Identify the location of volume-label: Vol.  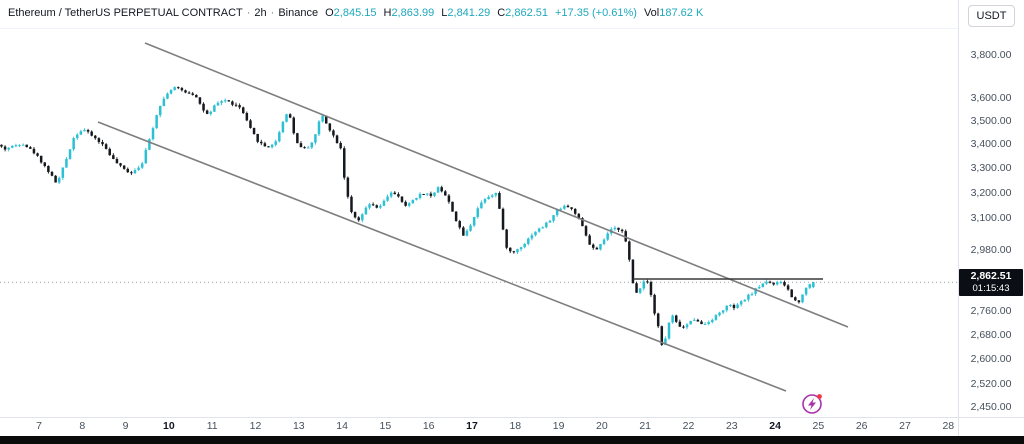
(651, 13).